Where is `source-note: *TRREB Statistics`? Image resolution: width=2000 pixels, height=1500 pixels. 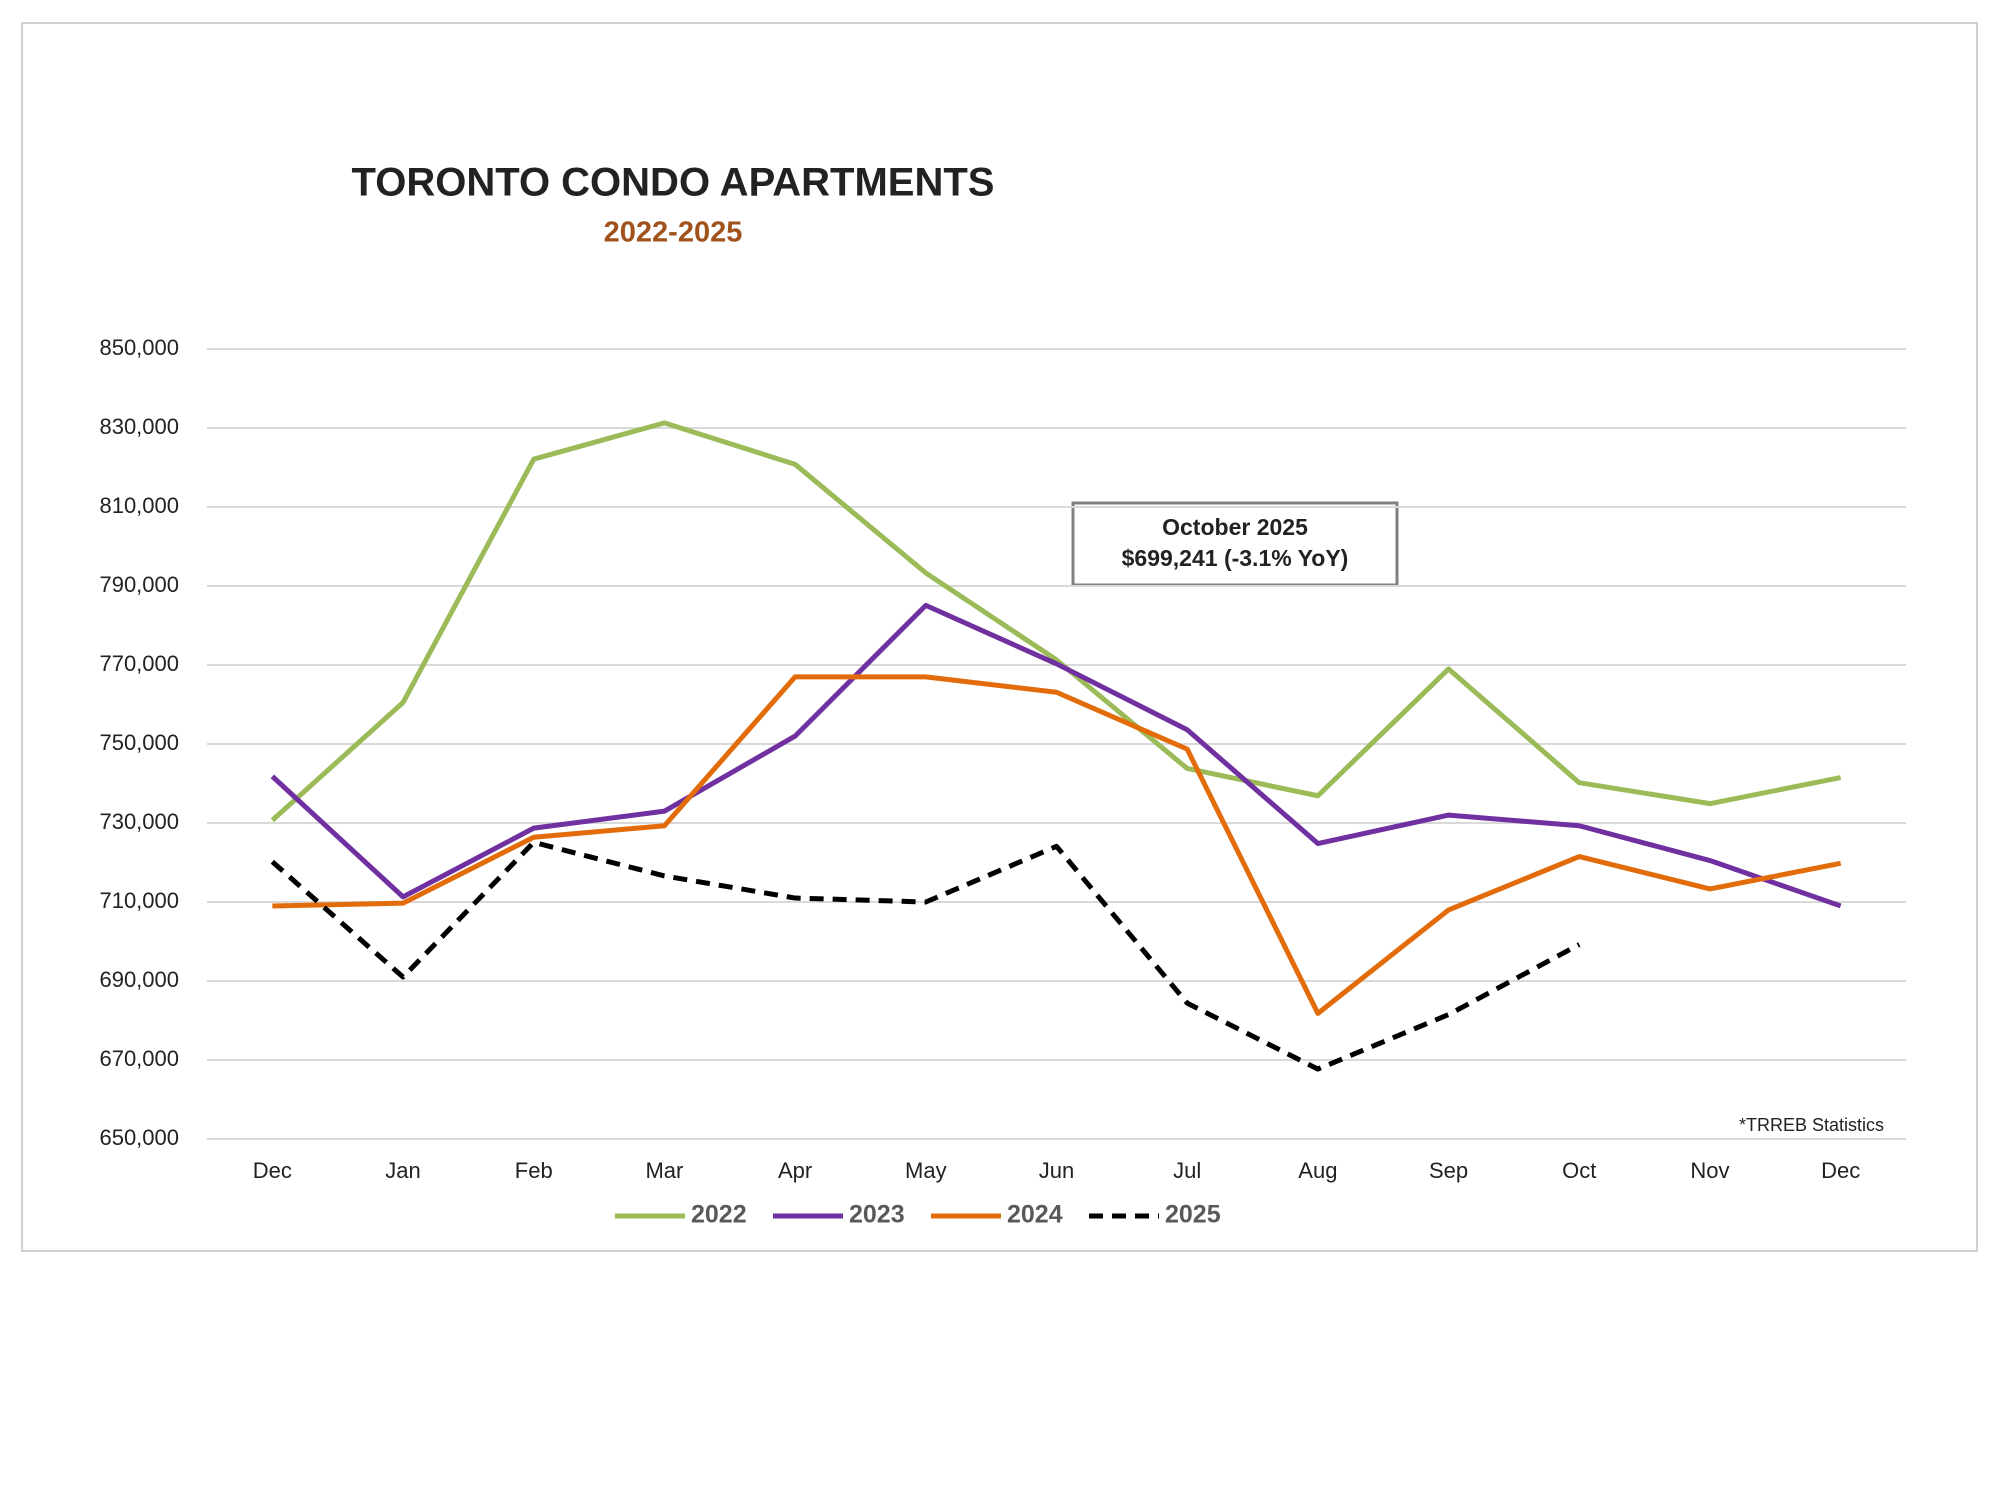 source-note: *TRREB Statistics is located at coordinates (1811, 1125).